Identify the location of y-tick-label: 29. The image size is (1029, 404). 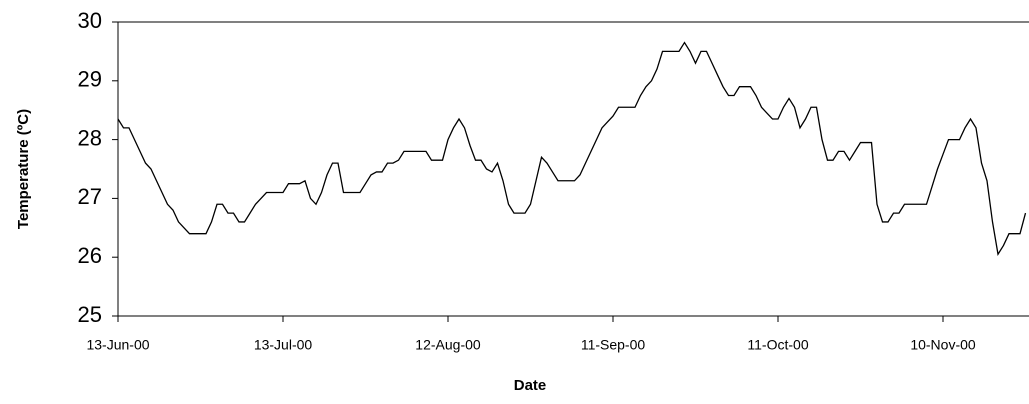
(90, 79).